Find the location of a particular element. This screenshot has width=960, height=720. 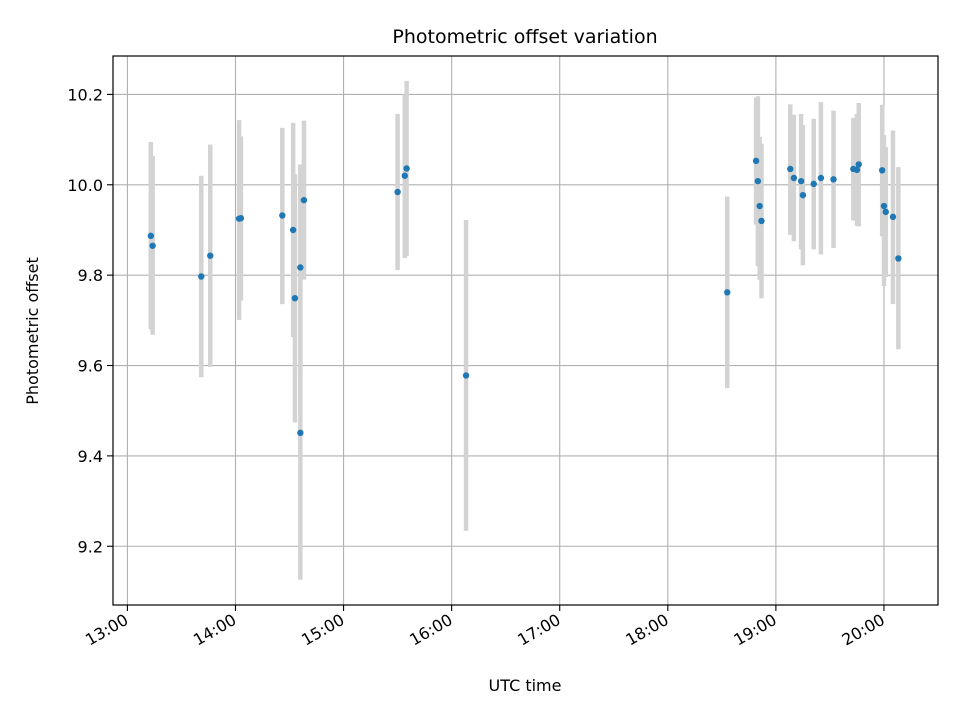

y-tick-label: 9.8 is located at coordinates (90, 275).